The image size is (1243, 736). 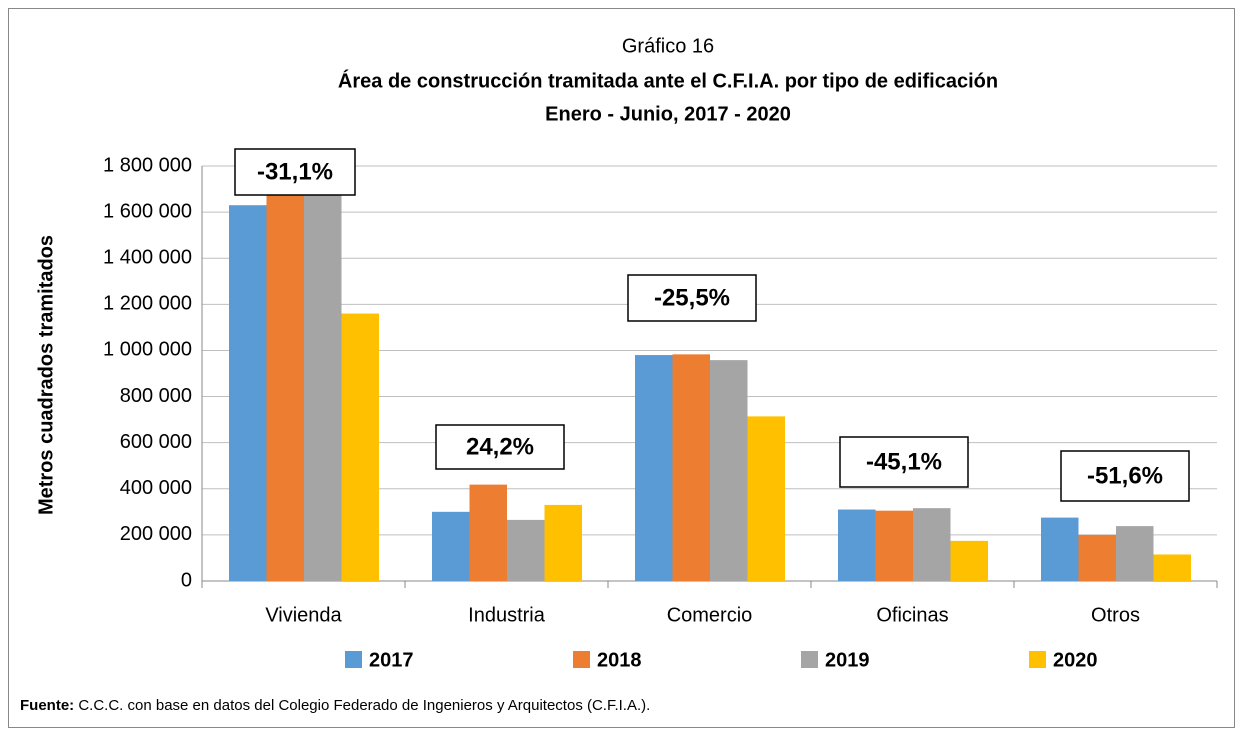 I want to click on annotation: -25,5%, so click(x=692, y=297).